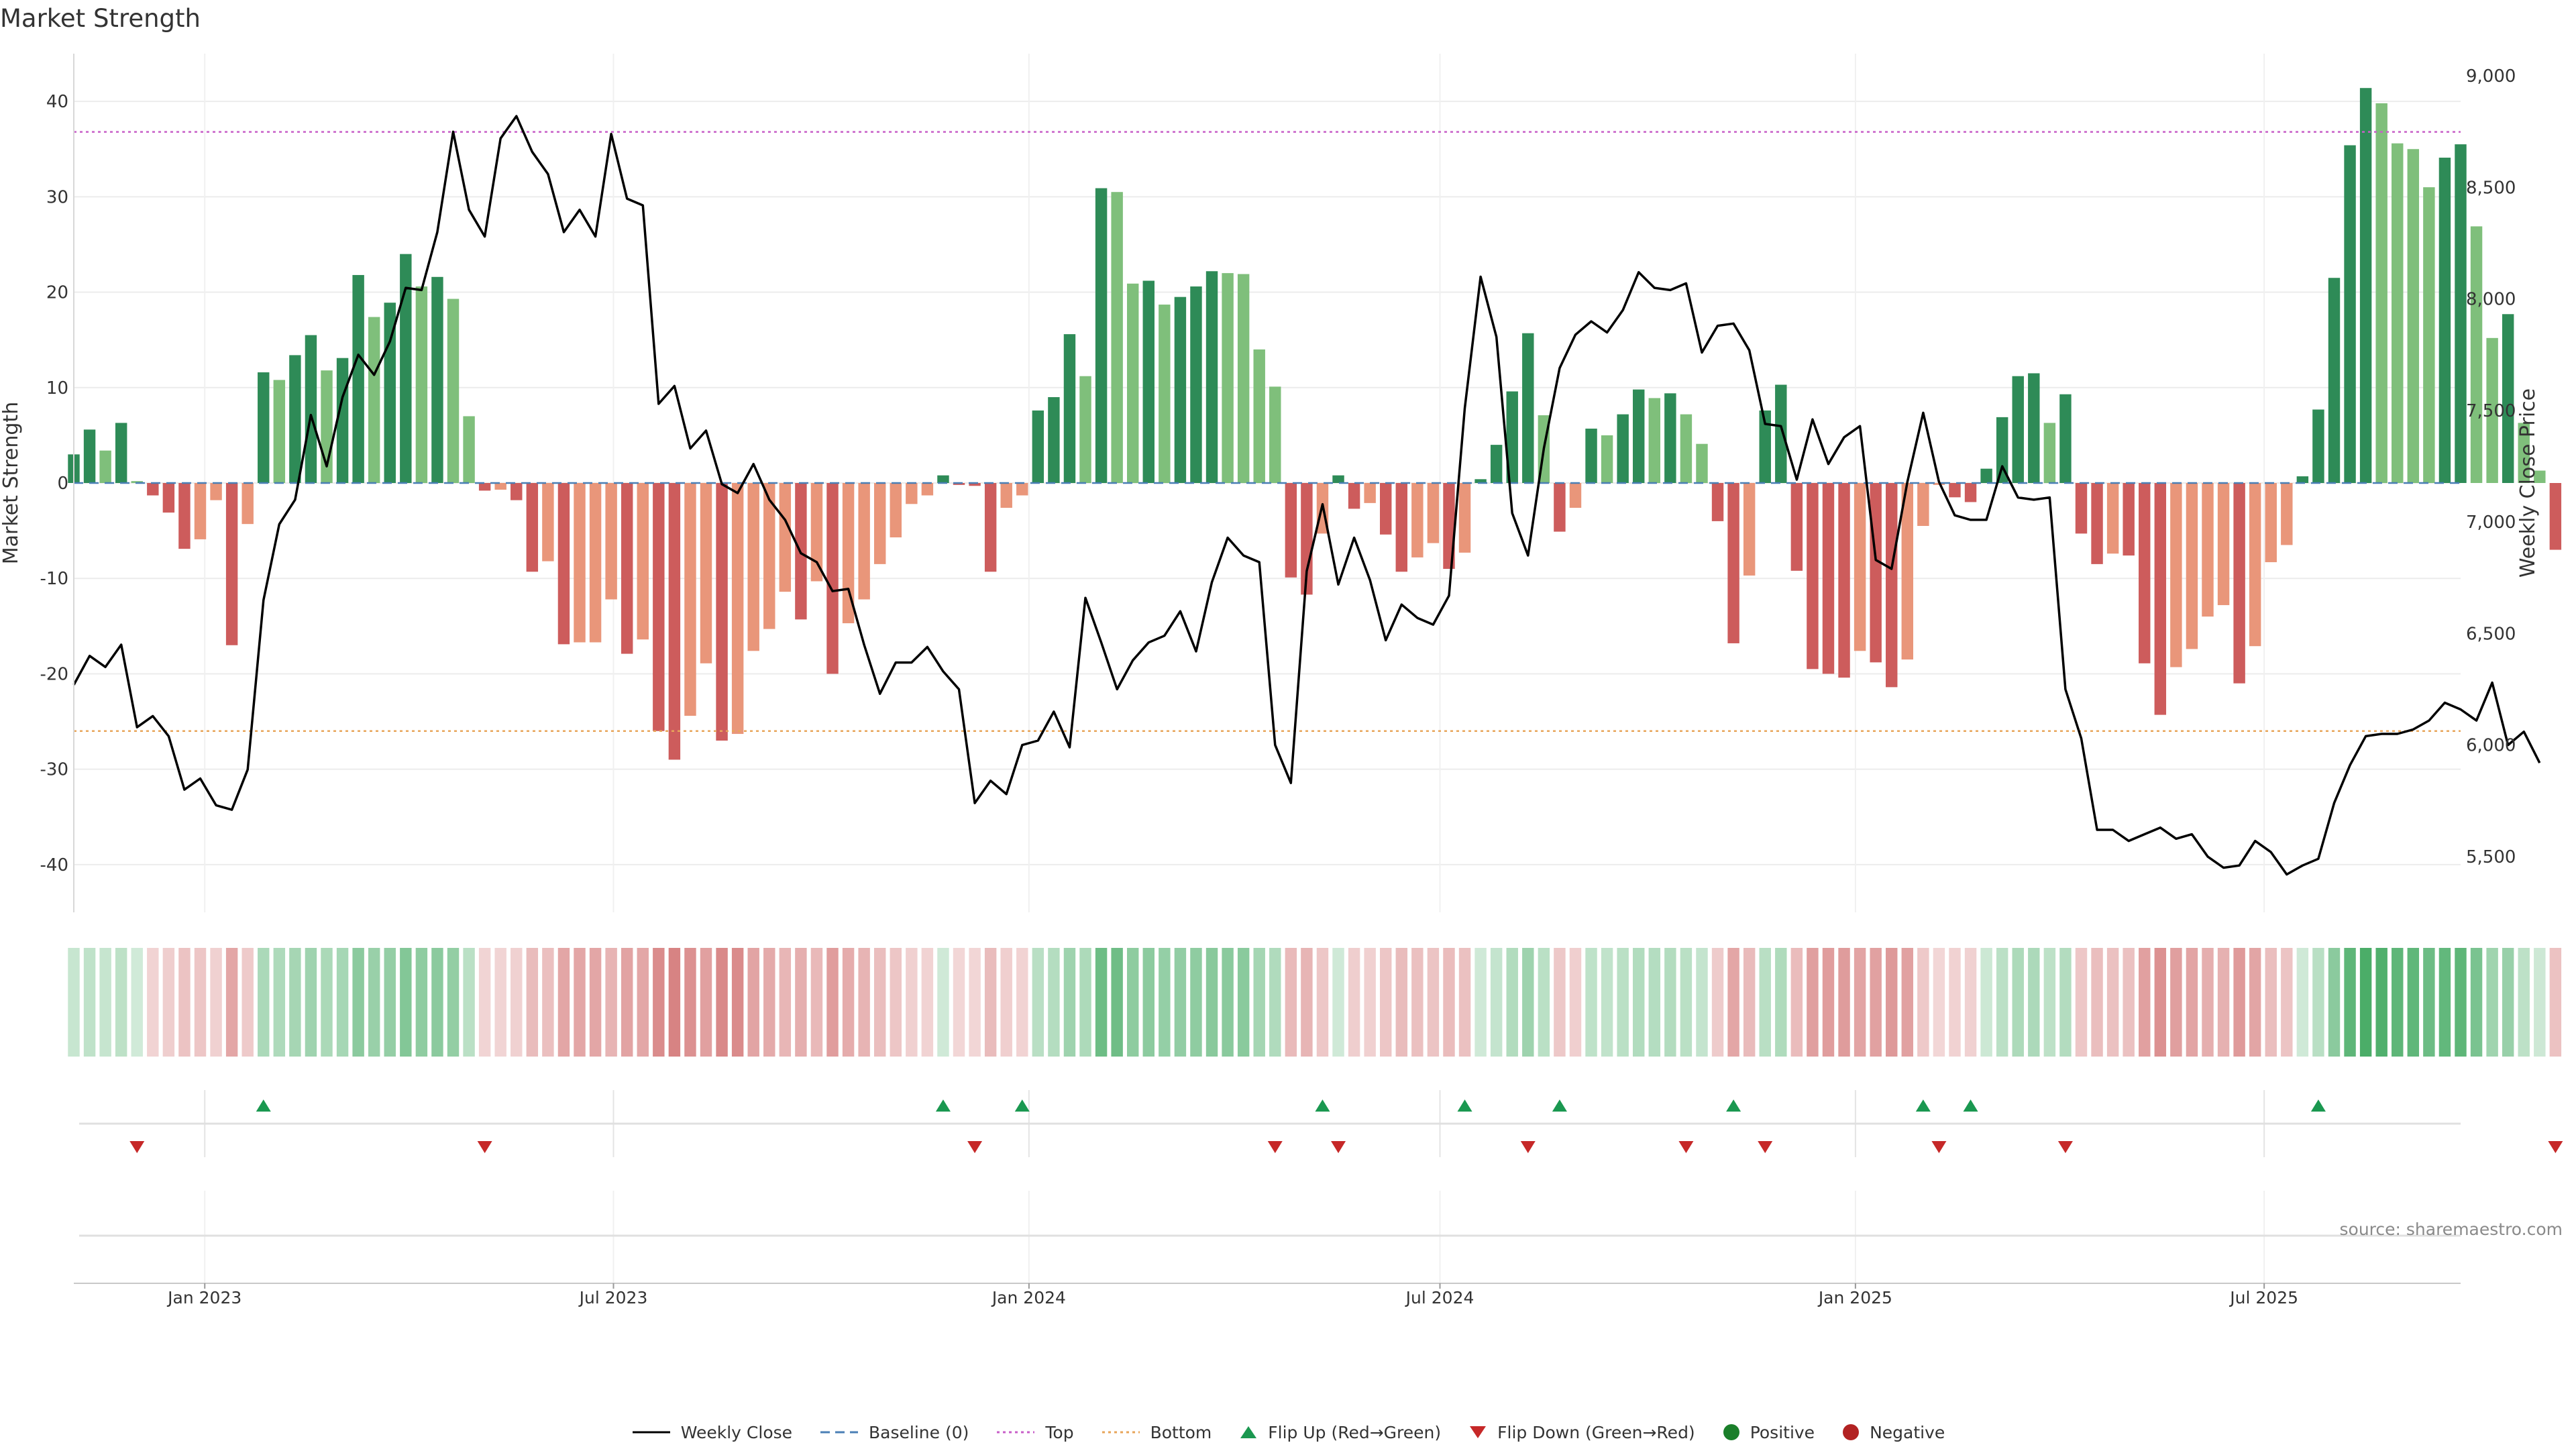  What do you see at coordinates (1346, 1126) in the screenshot?
I see `flip-markers` at bounding box center [1346, 1126].